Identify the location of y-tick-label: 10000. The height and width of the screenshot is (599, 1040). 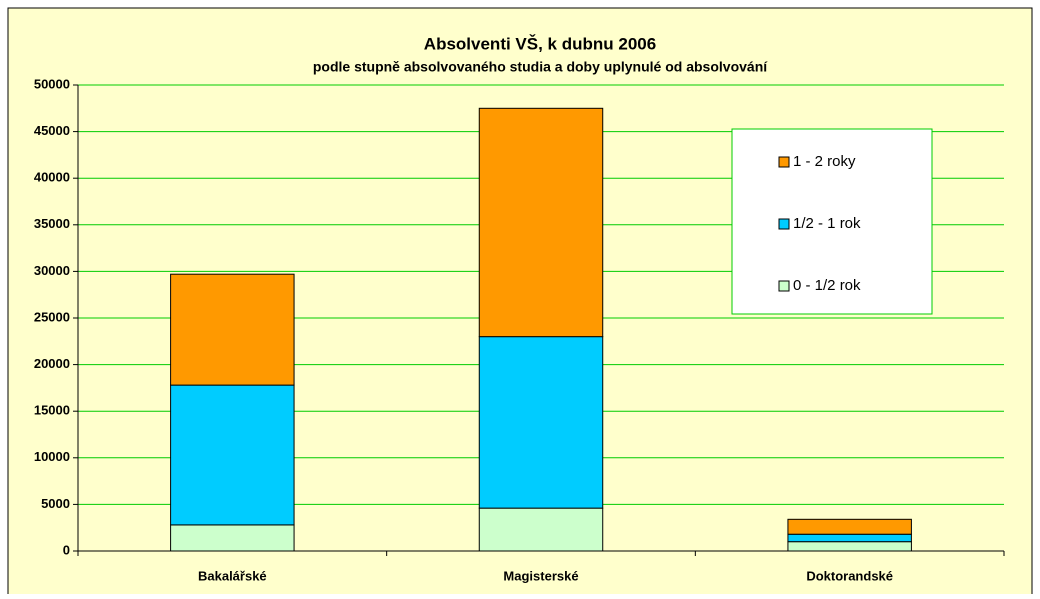
(52, 456).